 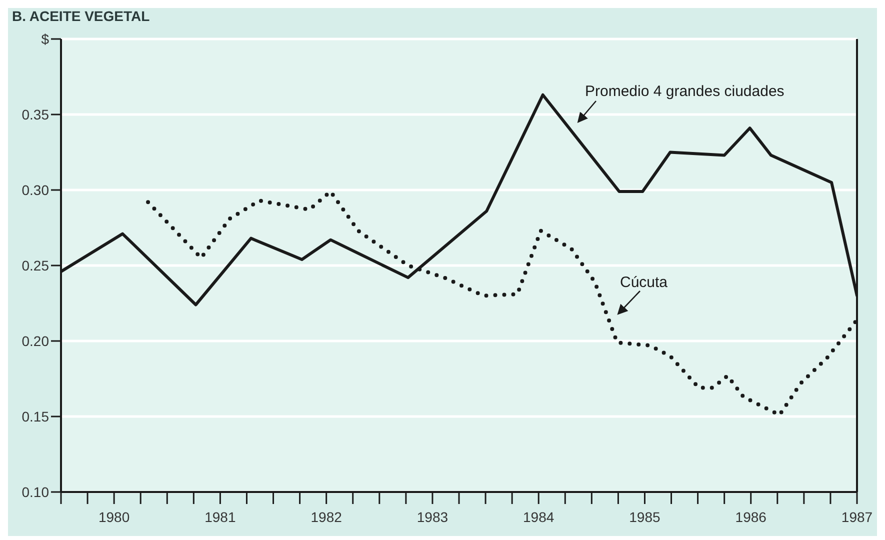 I want to click on x-tick-label: 1984, so click(x=538, y=516).